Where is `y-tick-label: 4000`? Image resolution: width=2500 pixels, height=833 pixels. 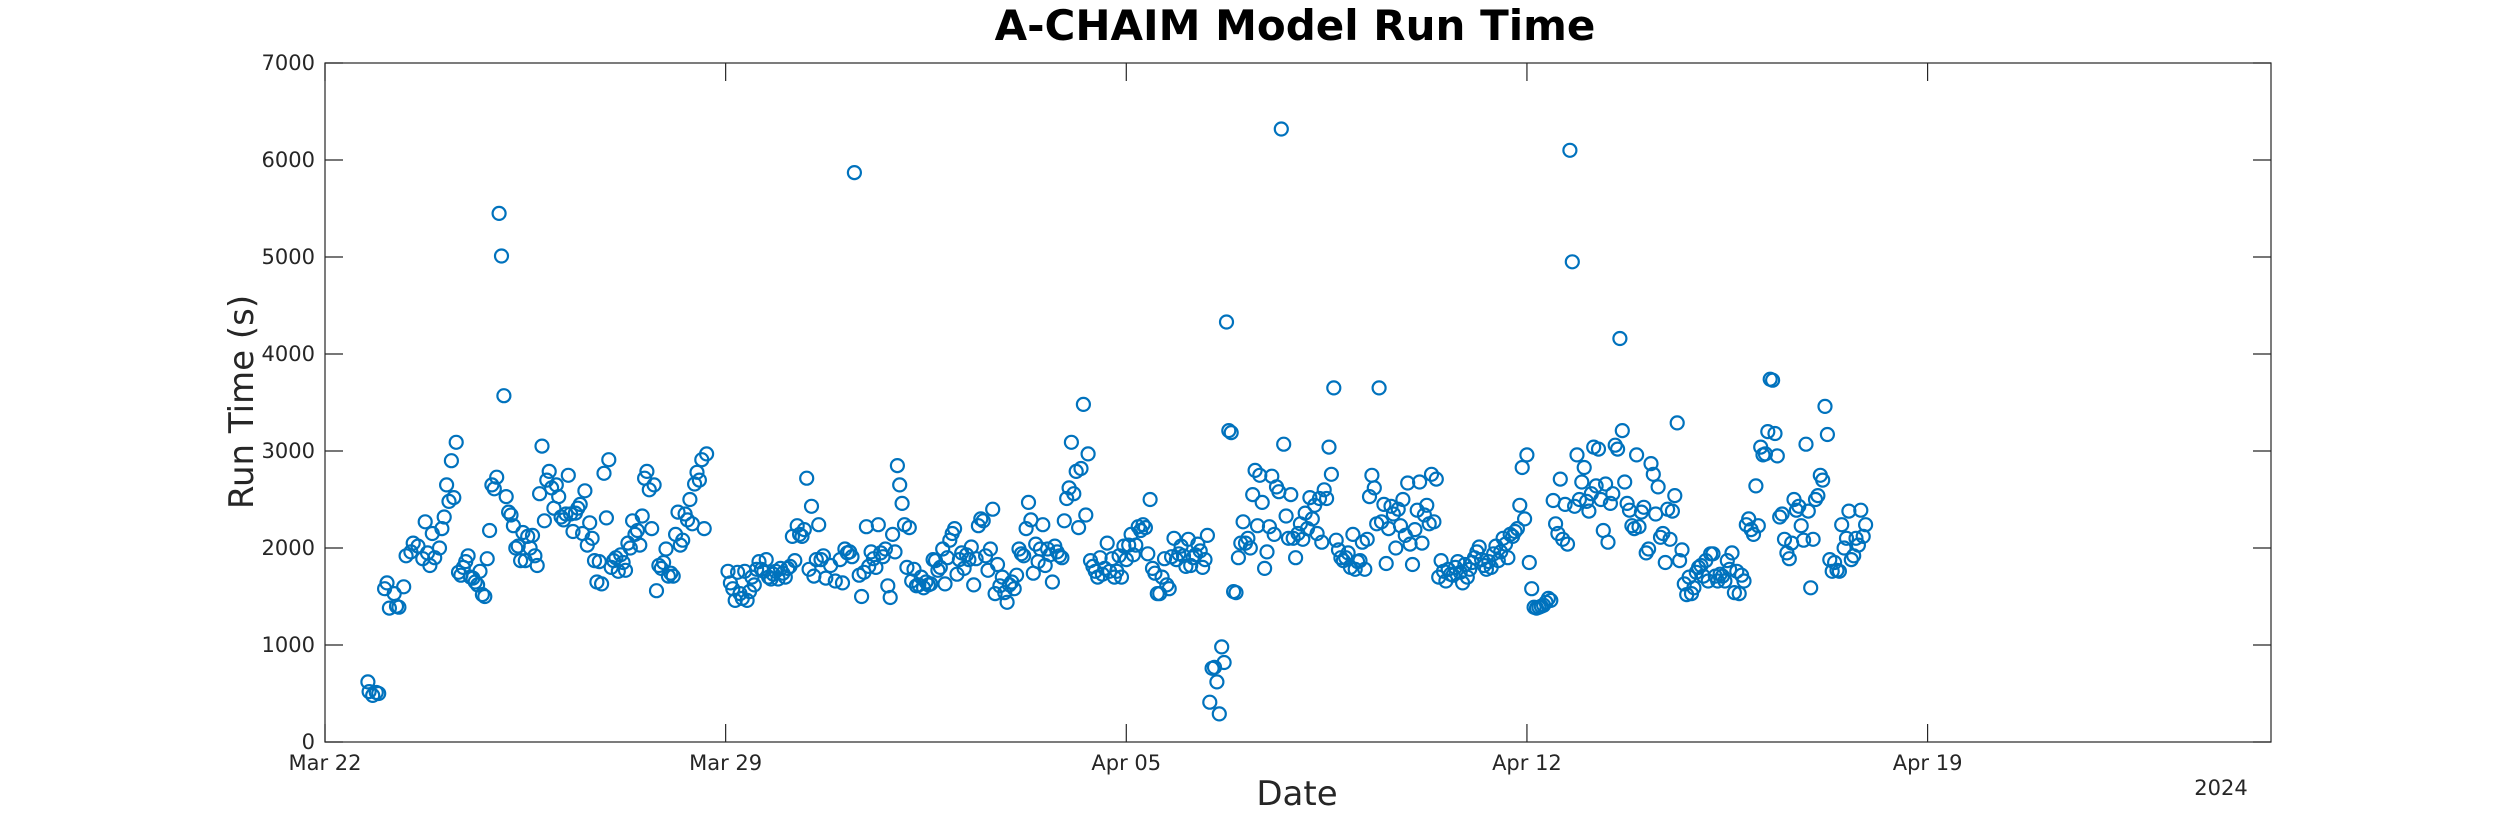
y-tick-label: 4000 is located at coordinates (288, 354).